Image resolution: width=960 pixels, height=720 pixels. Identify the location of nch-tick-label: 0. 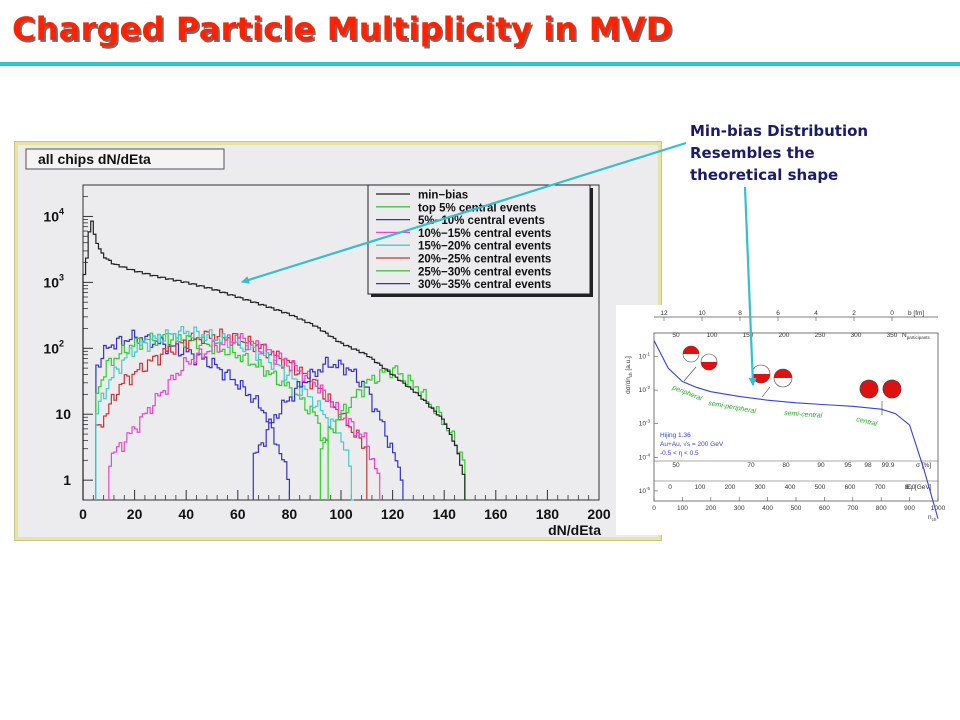
(654, 508).